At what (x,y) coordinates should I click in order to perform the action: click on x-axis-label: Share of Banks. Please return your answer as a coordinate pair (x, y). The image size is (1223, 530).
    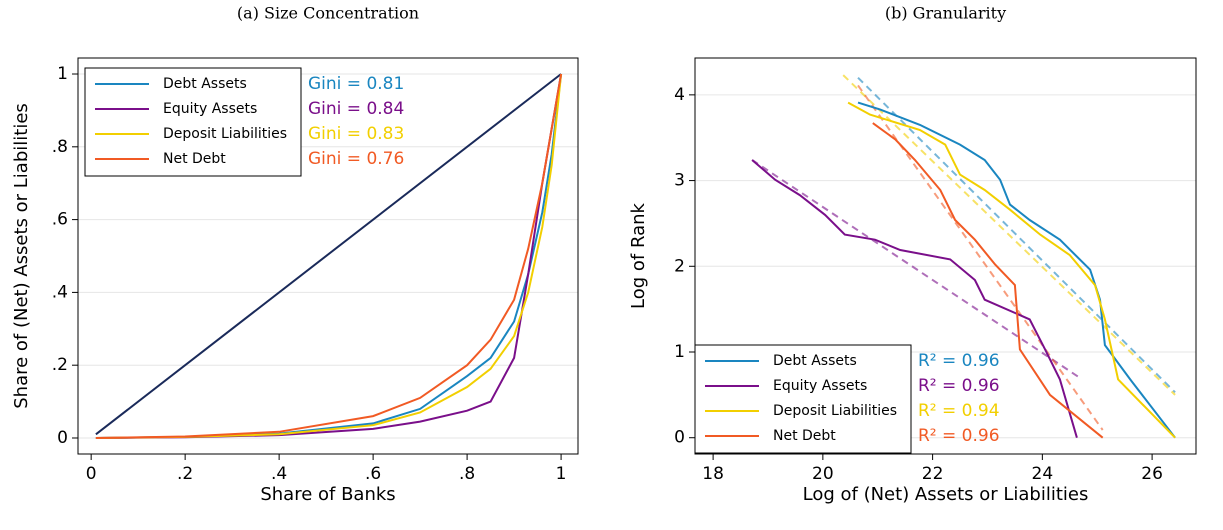
    Looking at the image, I should click on (327, 494).